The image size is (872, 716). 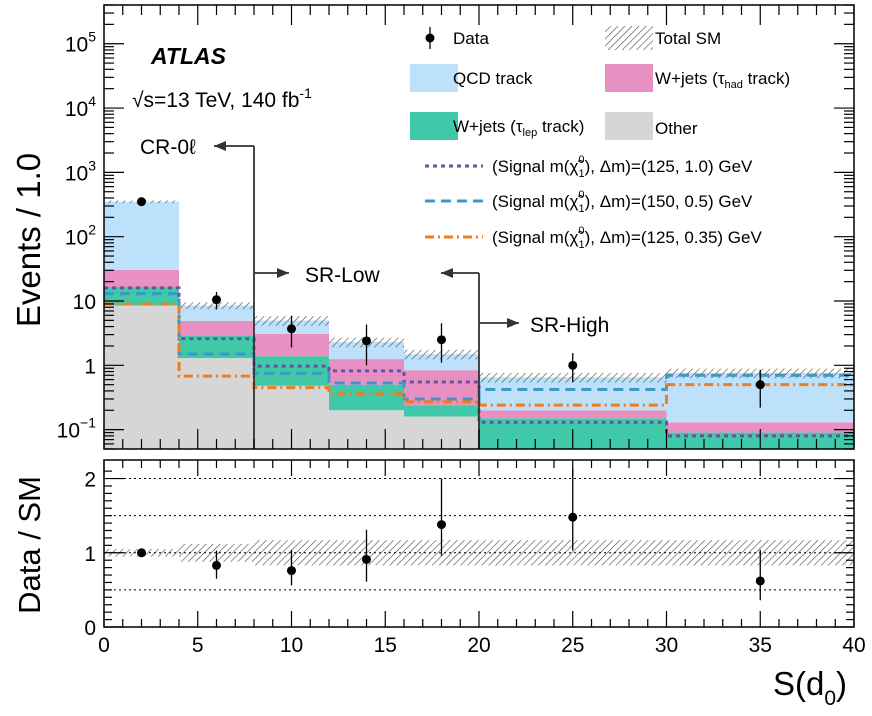 I want to click on region-label-cr: CR-0ℓ, so click(x=168, y=147).